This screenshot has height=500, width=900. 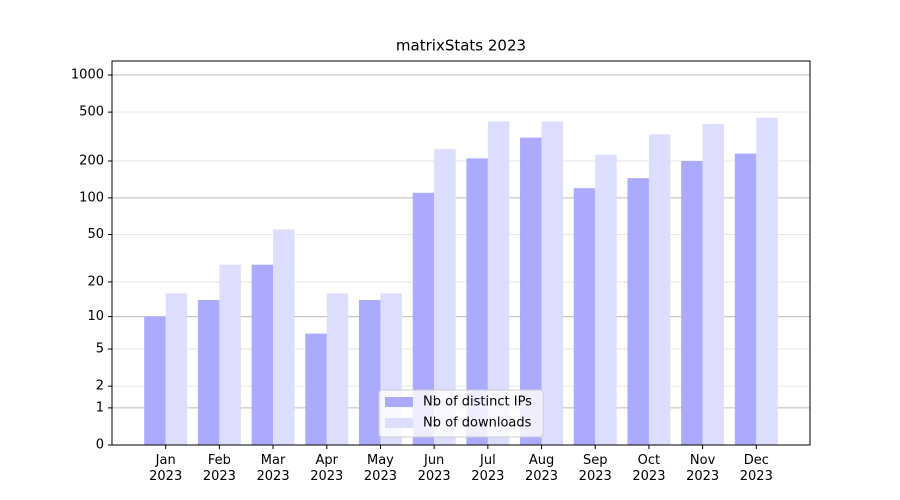 What do you see at coordinates (91, 197) in the screenshot?
I see `y-tick-label: 100` at bounding box center [91, 197].